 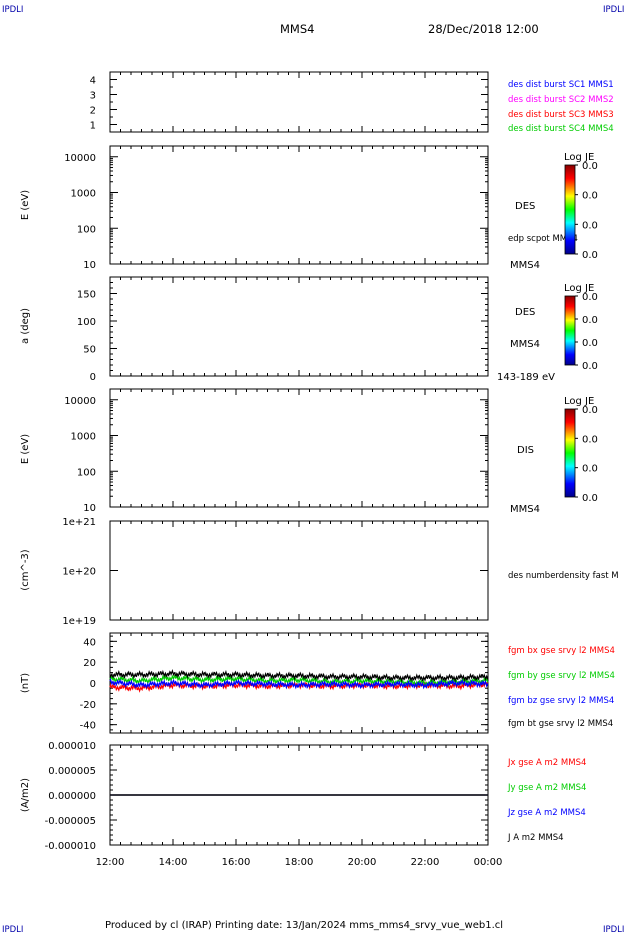 What do you see at coordinates (93, 126) in the screenshot?
I see `y-tick-label: 1` at bounding box center [93, 126].